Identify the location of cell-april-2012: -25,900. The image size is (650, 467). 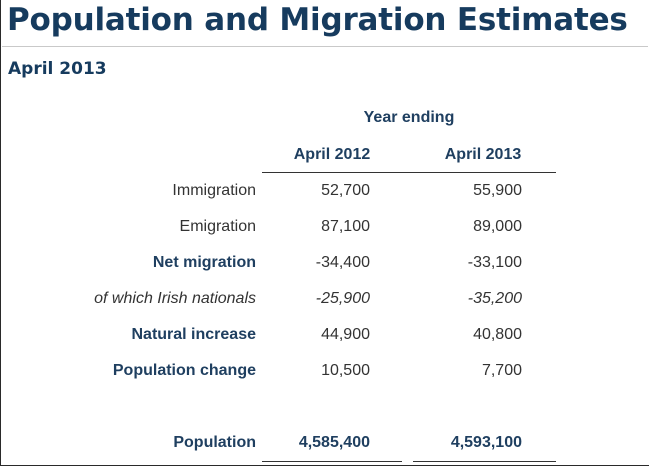
(342, 298).